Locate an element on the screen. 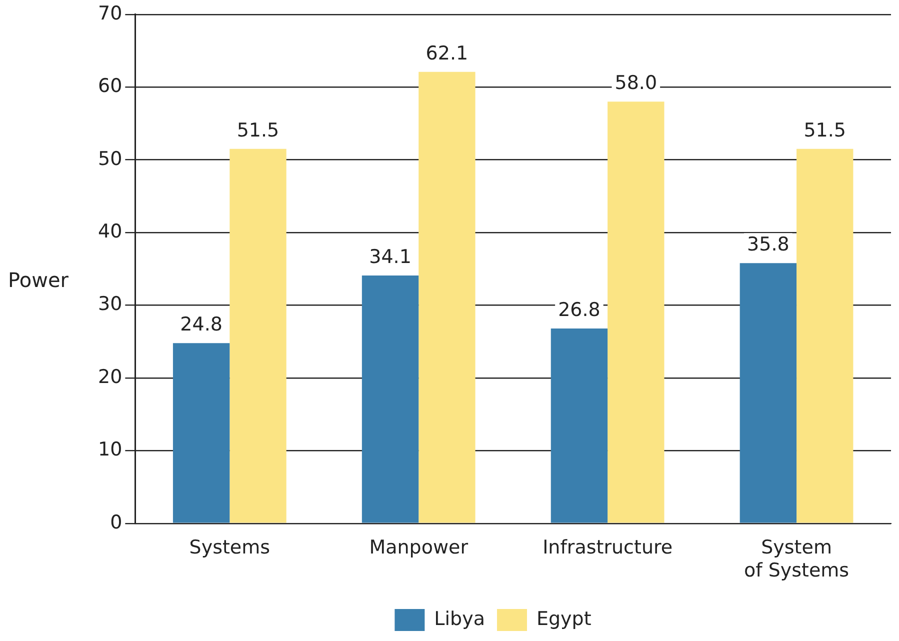 Image resolution: width=899 pixels, height=641 pixels. y-tick-label: 50 is located at coordinates (110, 159).